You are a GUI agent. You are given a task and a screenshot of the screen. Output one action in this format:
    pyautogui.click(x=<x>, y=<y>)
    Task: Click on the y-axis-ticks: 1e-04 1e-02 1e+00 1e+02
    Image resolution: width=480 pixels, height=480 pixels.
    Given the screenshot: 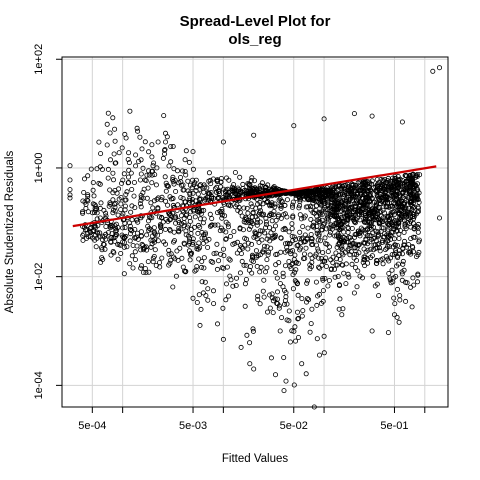 What is the action you would take?
    pyautogui.click(x=47, y=221)
    